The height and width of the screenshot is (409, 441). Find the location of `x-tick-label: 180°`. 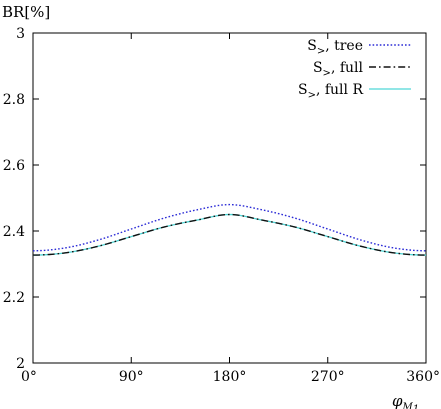

x-tick-label: 180° is located at coordinates (230, 377).